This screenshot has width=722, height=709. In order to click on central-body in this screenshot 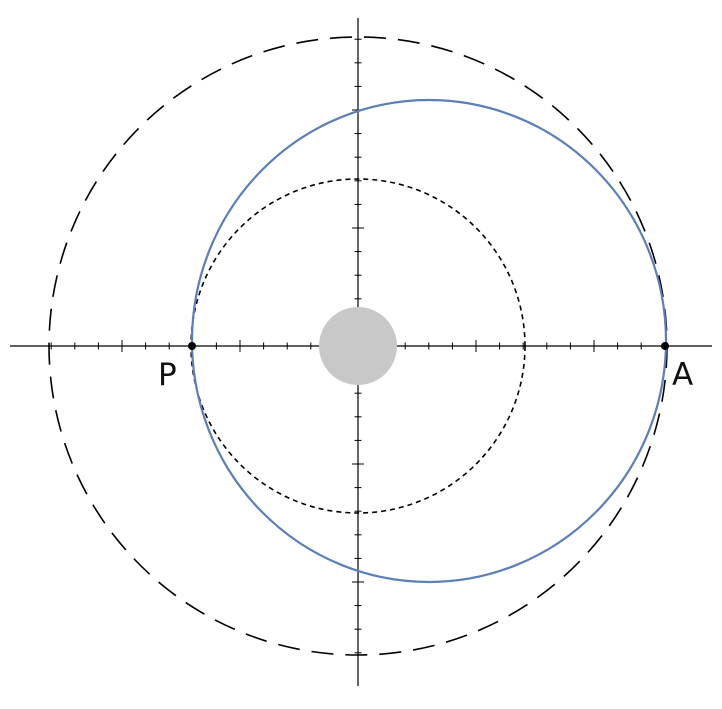, I will do `click(358, 346)`.